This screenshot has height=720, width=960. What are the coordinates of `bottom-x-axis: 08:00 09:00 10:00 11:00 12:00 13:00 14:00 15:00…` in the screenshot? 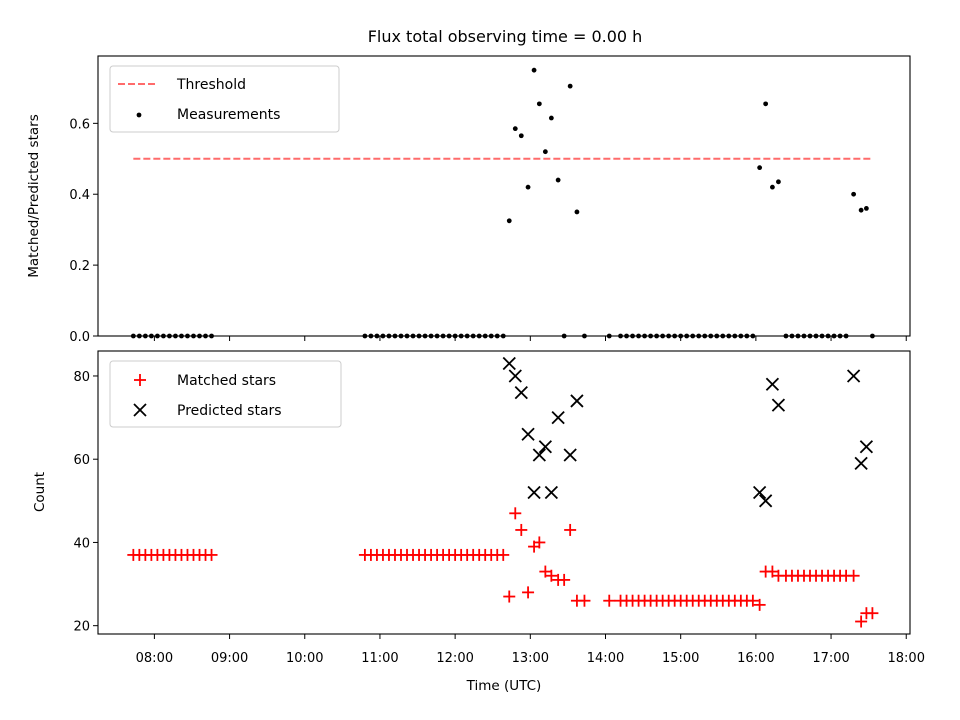 It's located at (530, 650).